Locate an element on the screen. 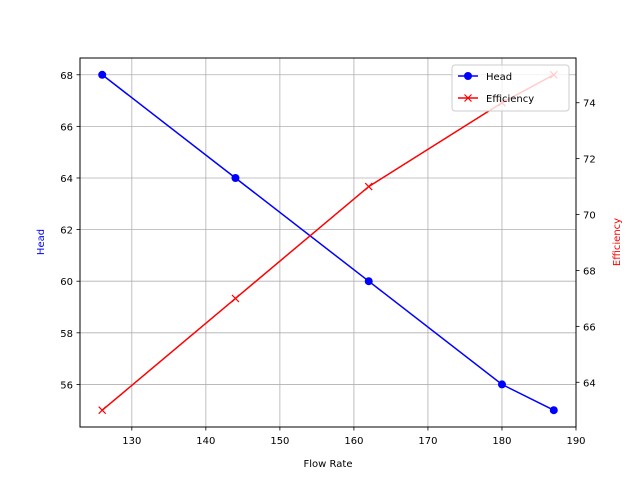  x-tick-label: 130 is located at coordinates (131, 441).